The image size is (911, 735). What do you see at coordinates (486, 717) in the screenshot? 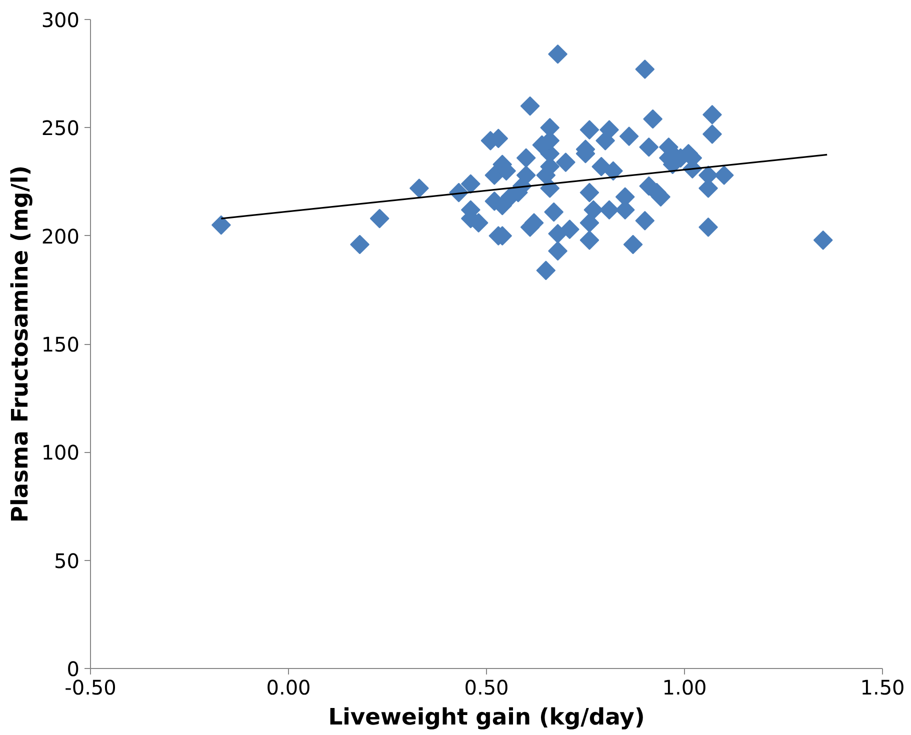
I see `x-axis-title: Liveweight gain (kg/day)` at bounding box center [486, 717].